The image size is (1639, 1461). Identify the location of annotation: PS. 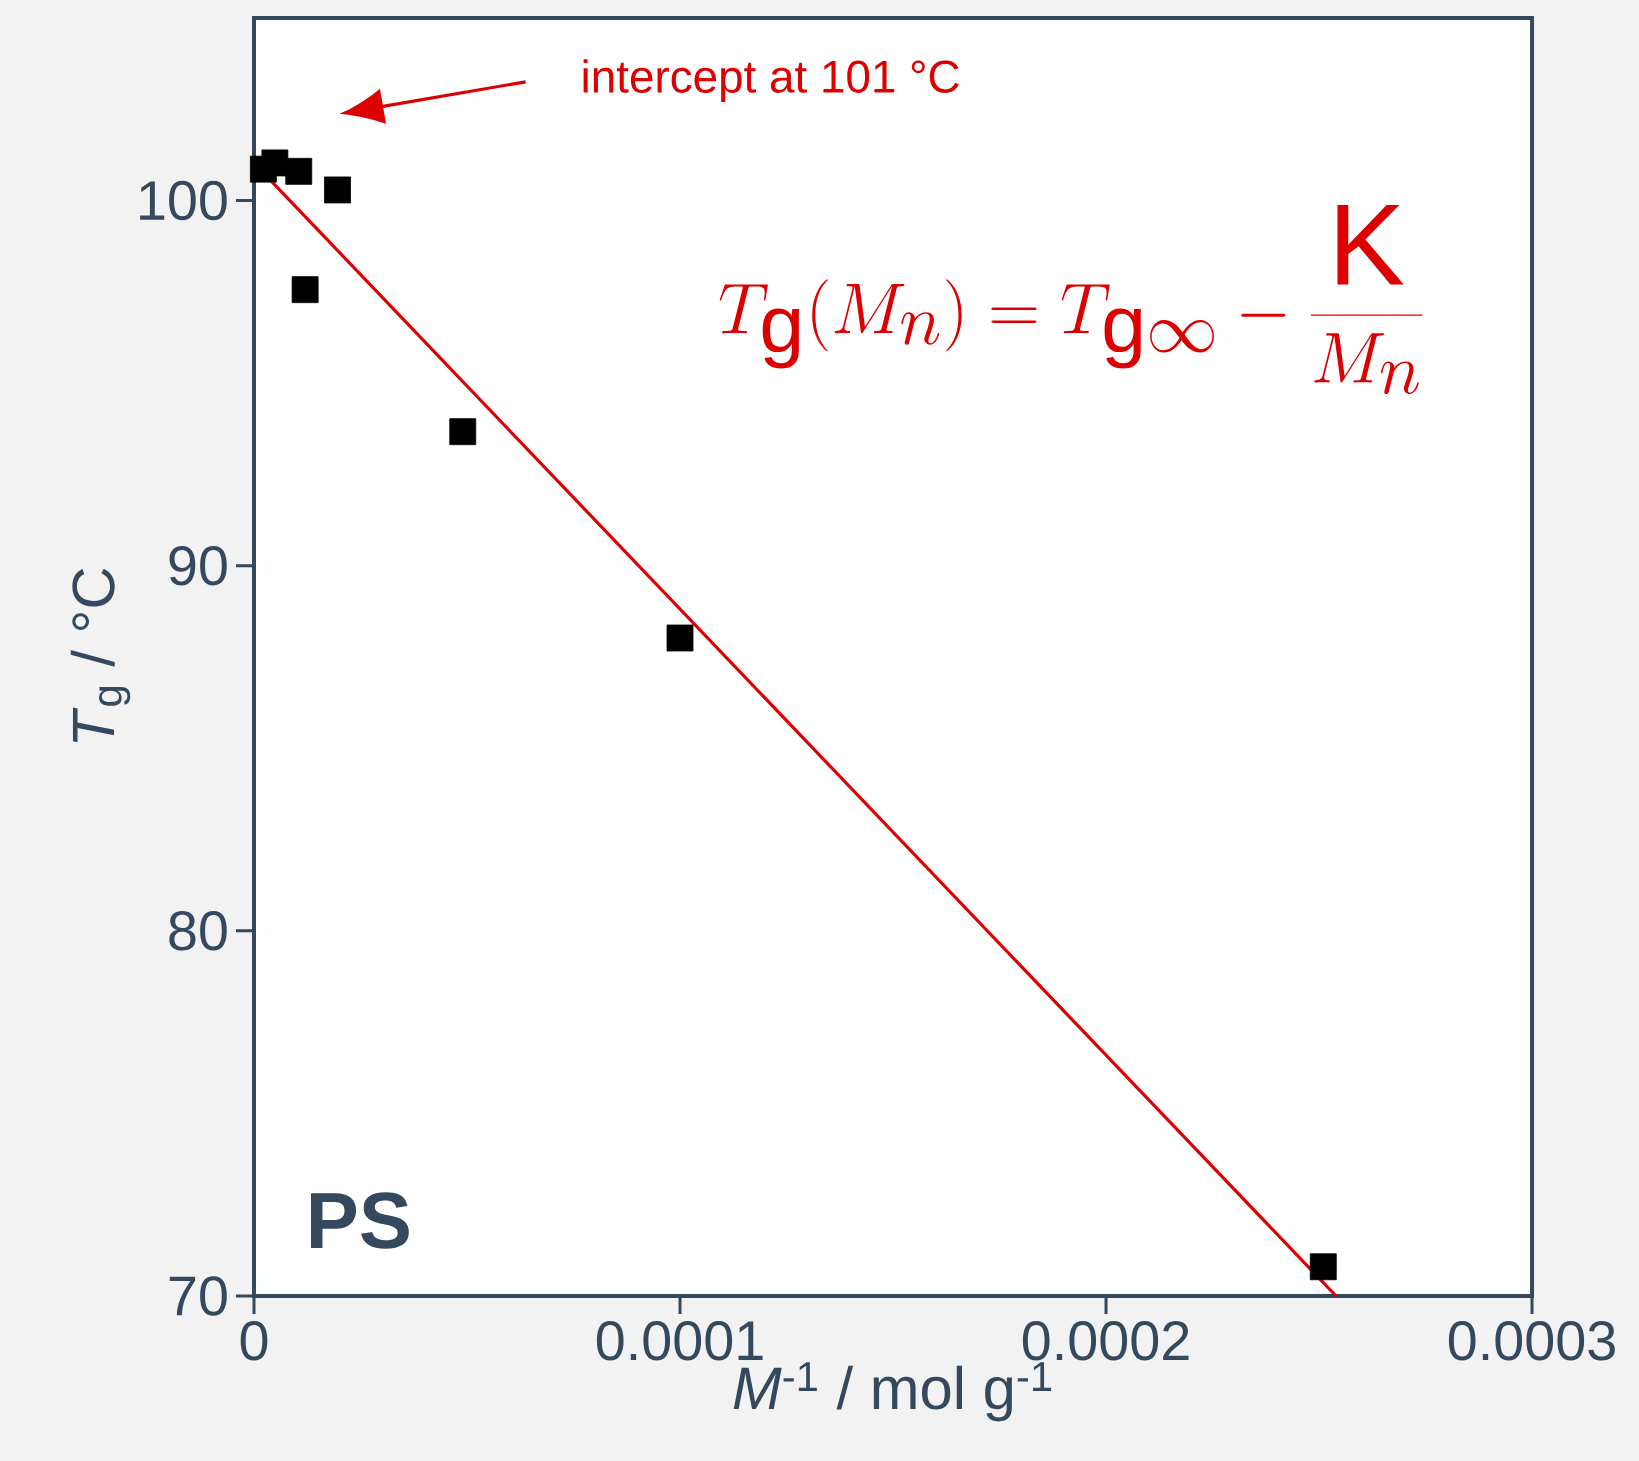
(359, 1220).